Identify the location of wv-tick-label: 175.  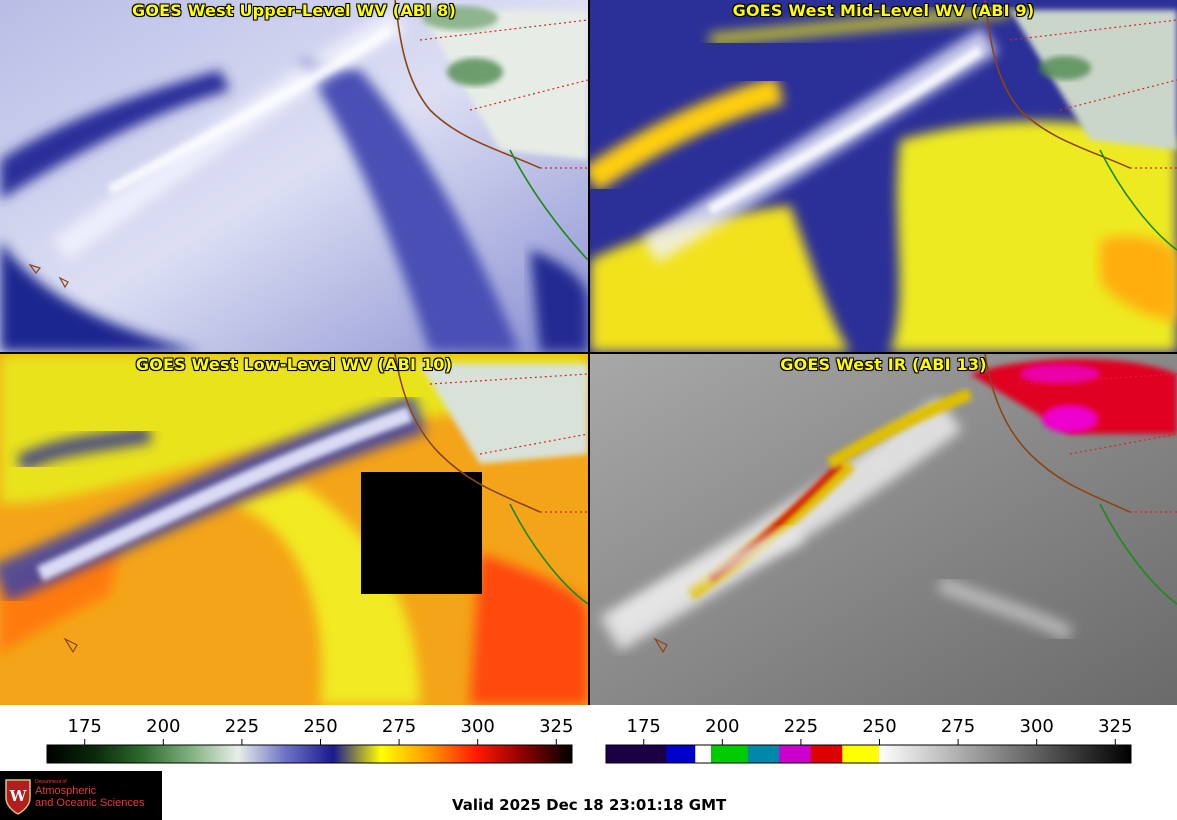
(85, 726).